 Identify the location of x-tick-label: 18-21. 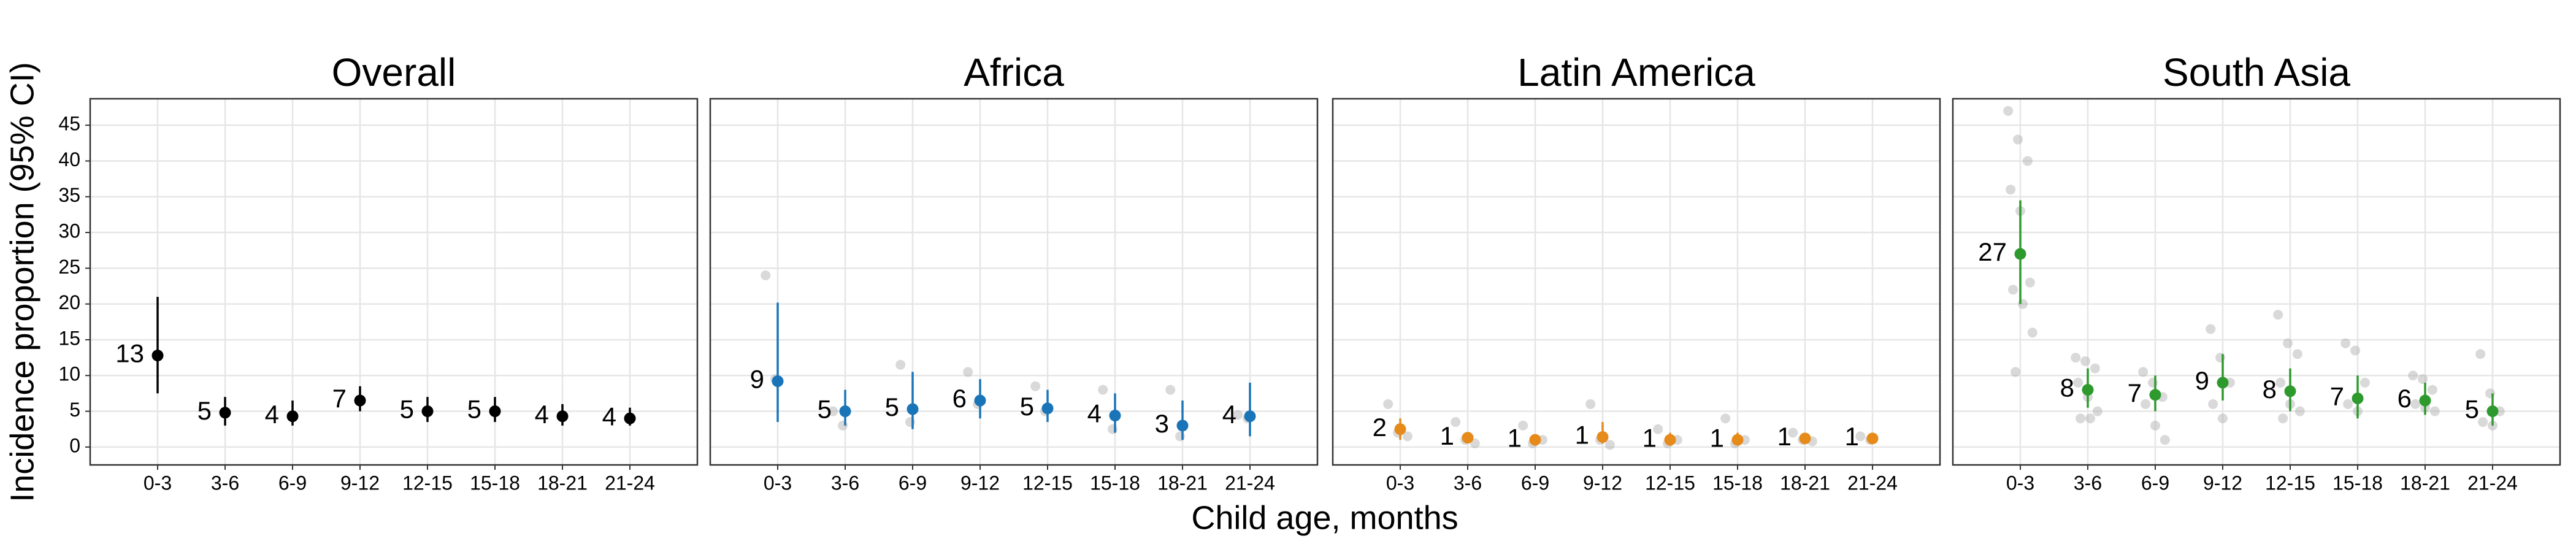
(2425, 483).